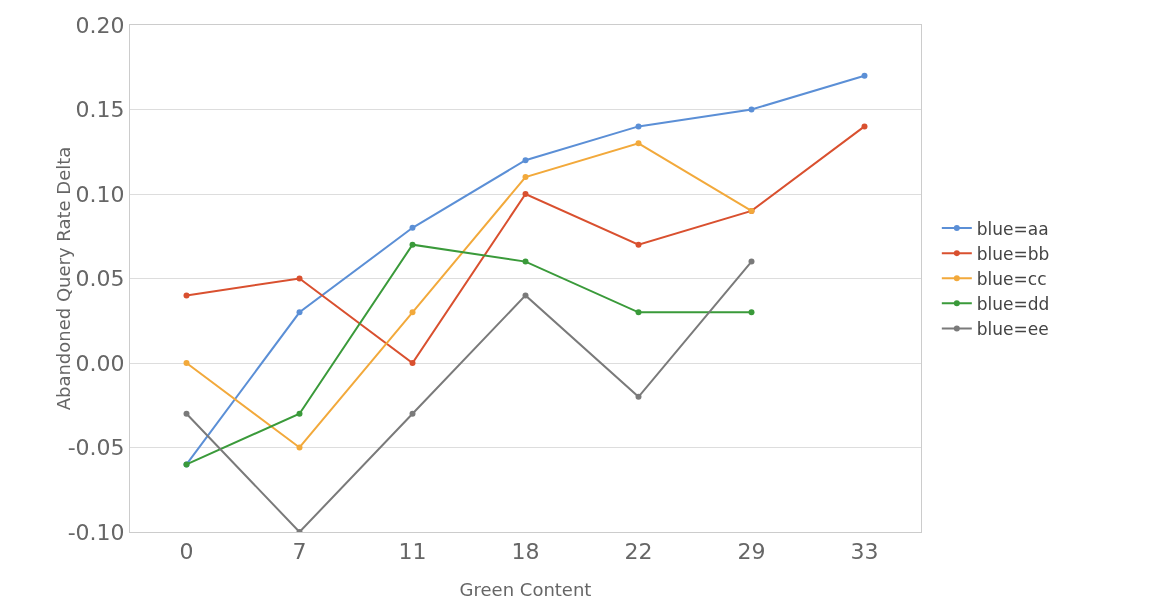  I want to click on y-tick-label: 0.15, so click(100, 110).